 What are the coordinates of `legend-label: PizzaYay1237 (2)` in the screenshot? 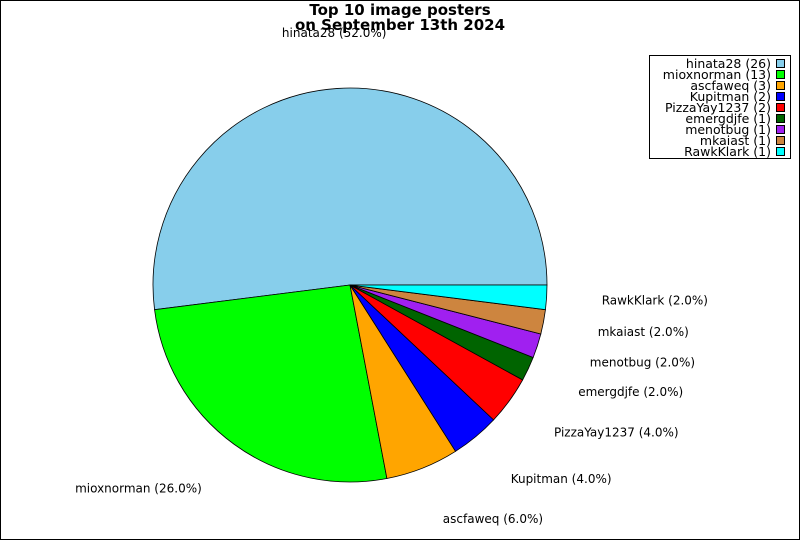 It's located at (718, 107).